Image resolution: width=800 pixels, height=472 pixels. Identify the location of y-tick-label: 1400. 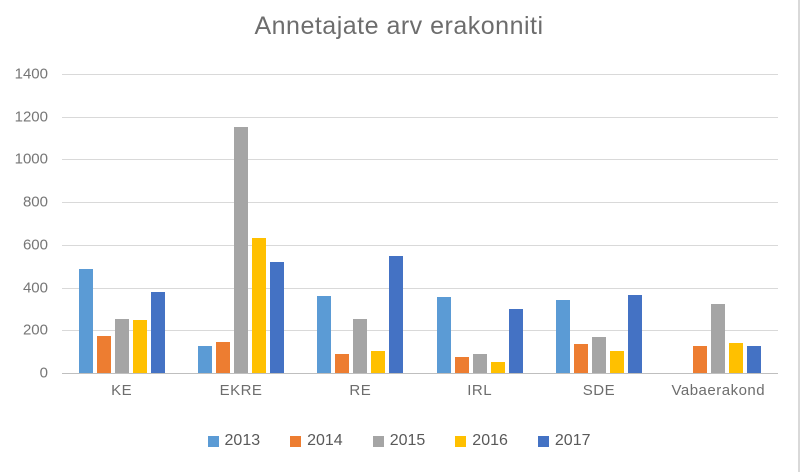
(31, 74).